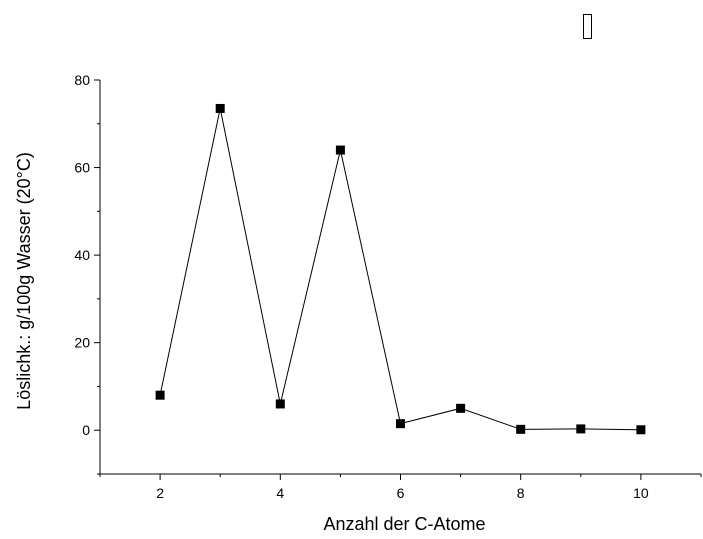  What do you see at coordinates (82, 255) in the screenshot?
I see `y-tick-label: 40` at bounding box center [82, 255].